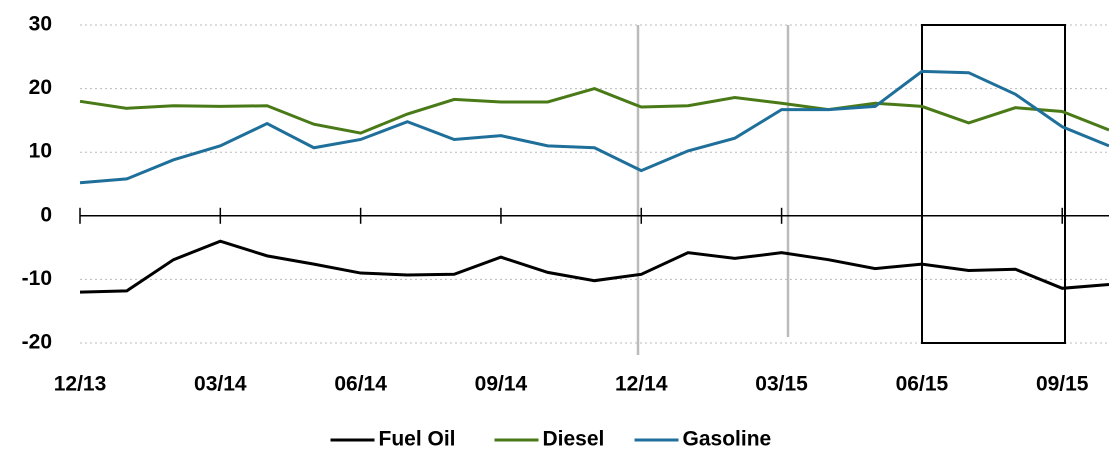 The height and width of the screenshot is (454, 1109). Describe the element at coordinates (1062, 384) in the screenshot. I see `x-tick-label: 09/15` at that location.